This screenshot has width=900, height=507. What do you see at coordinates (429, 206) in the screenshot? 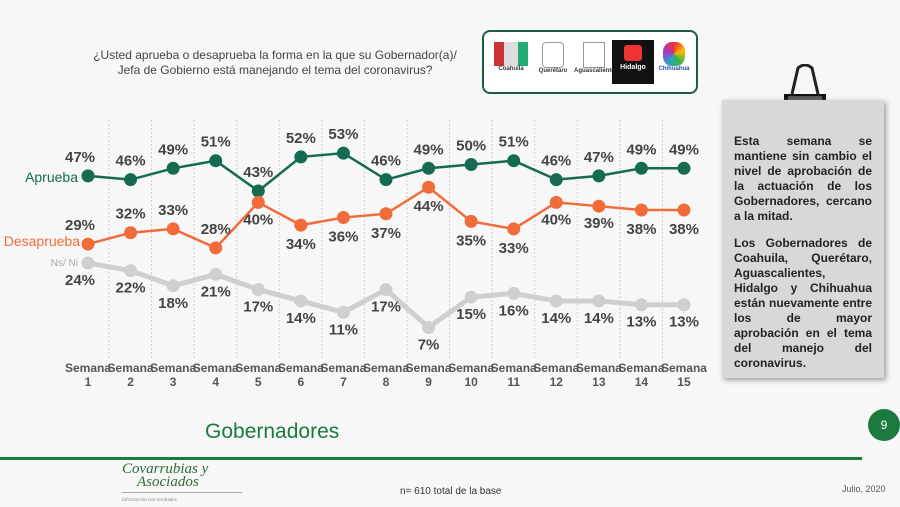
I see `data-label: 44%` at bounding box center [429, 206].